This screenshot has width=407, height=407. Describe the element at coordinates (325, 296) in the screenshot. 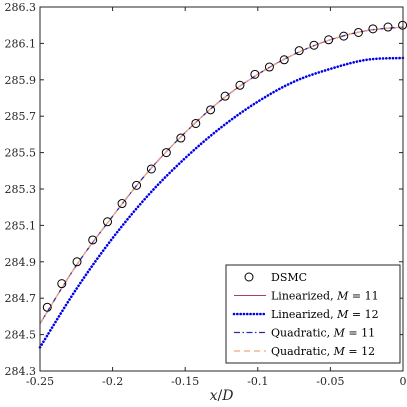

I see `legend-label-linearized-m-11: Linearized, M = 11` at that location.